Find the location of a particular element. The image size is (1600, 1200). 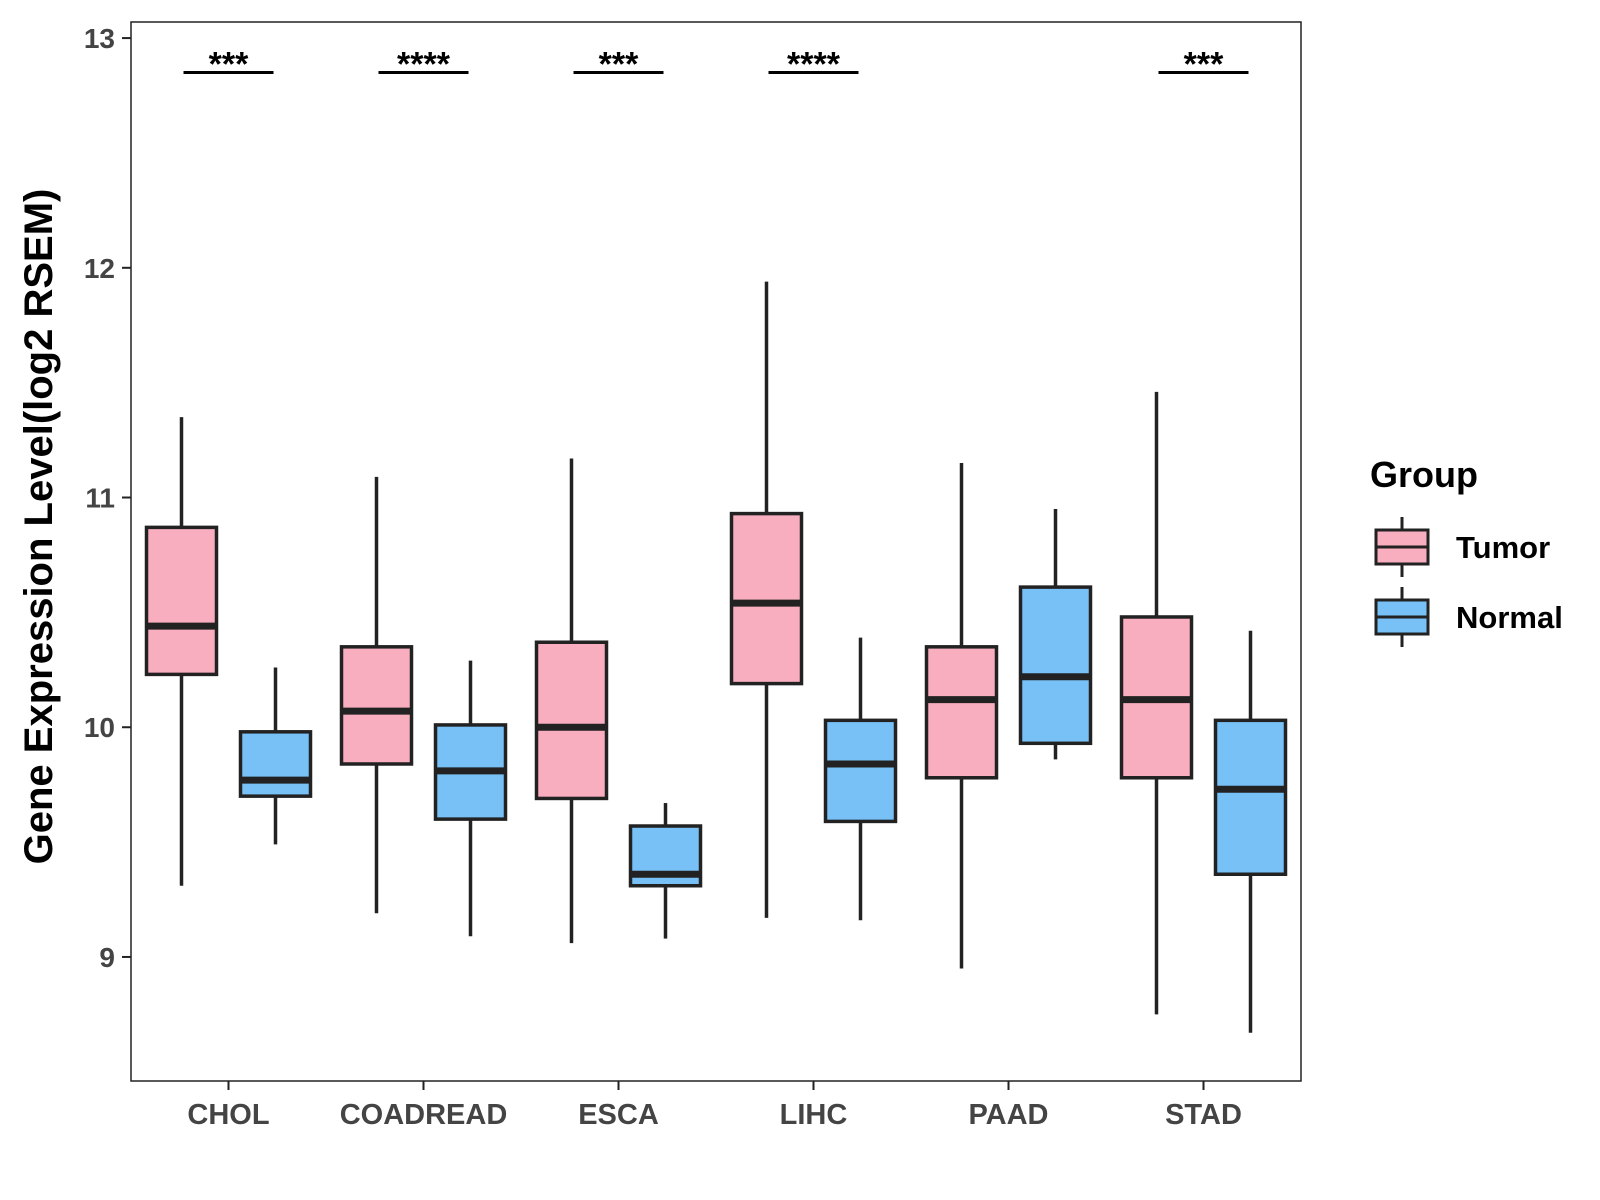

legend-title: Group is located at coordinates (1424, 474).